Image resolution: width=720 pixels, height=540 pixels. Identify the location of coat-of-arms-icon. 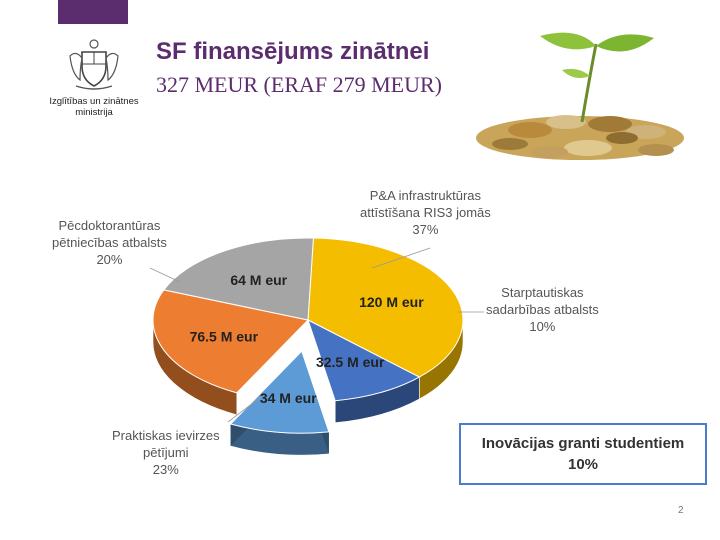
(94, 64).